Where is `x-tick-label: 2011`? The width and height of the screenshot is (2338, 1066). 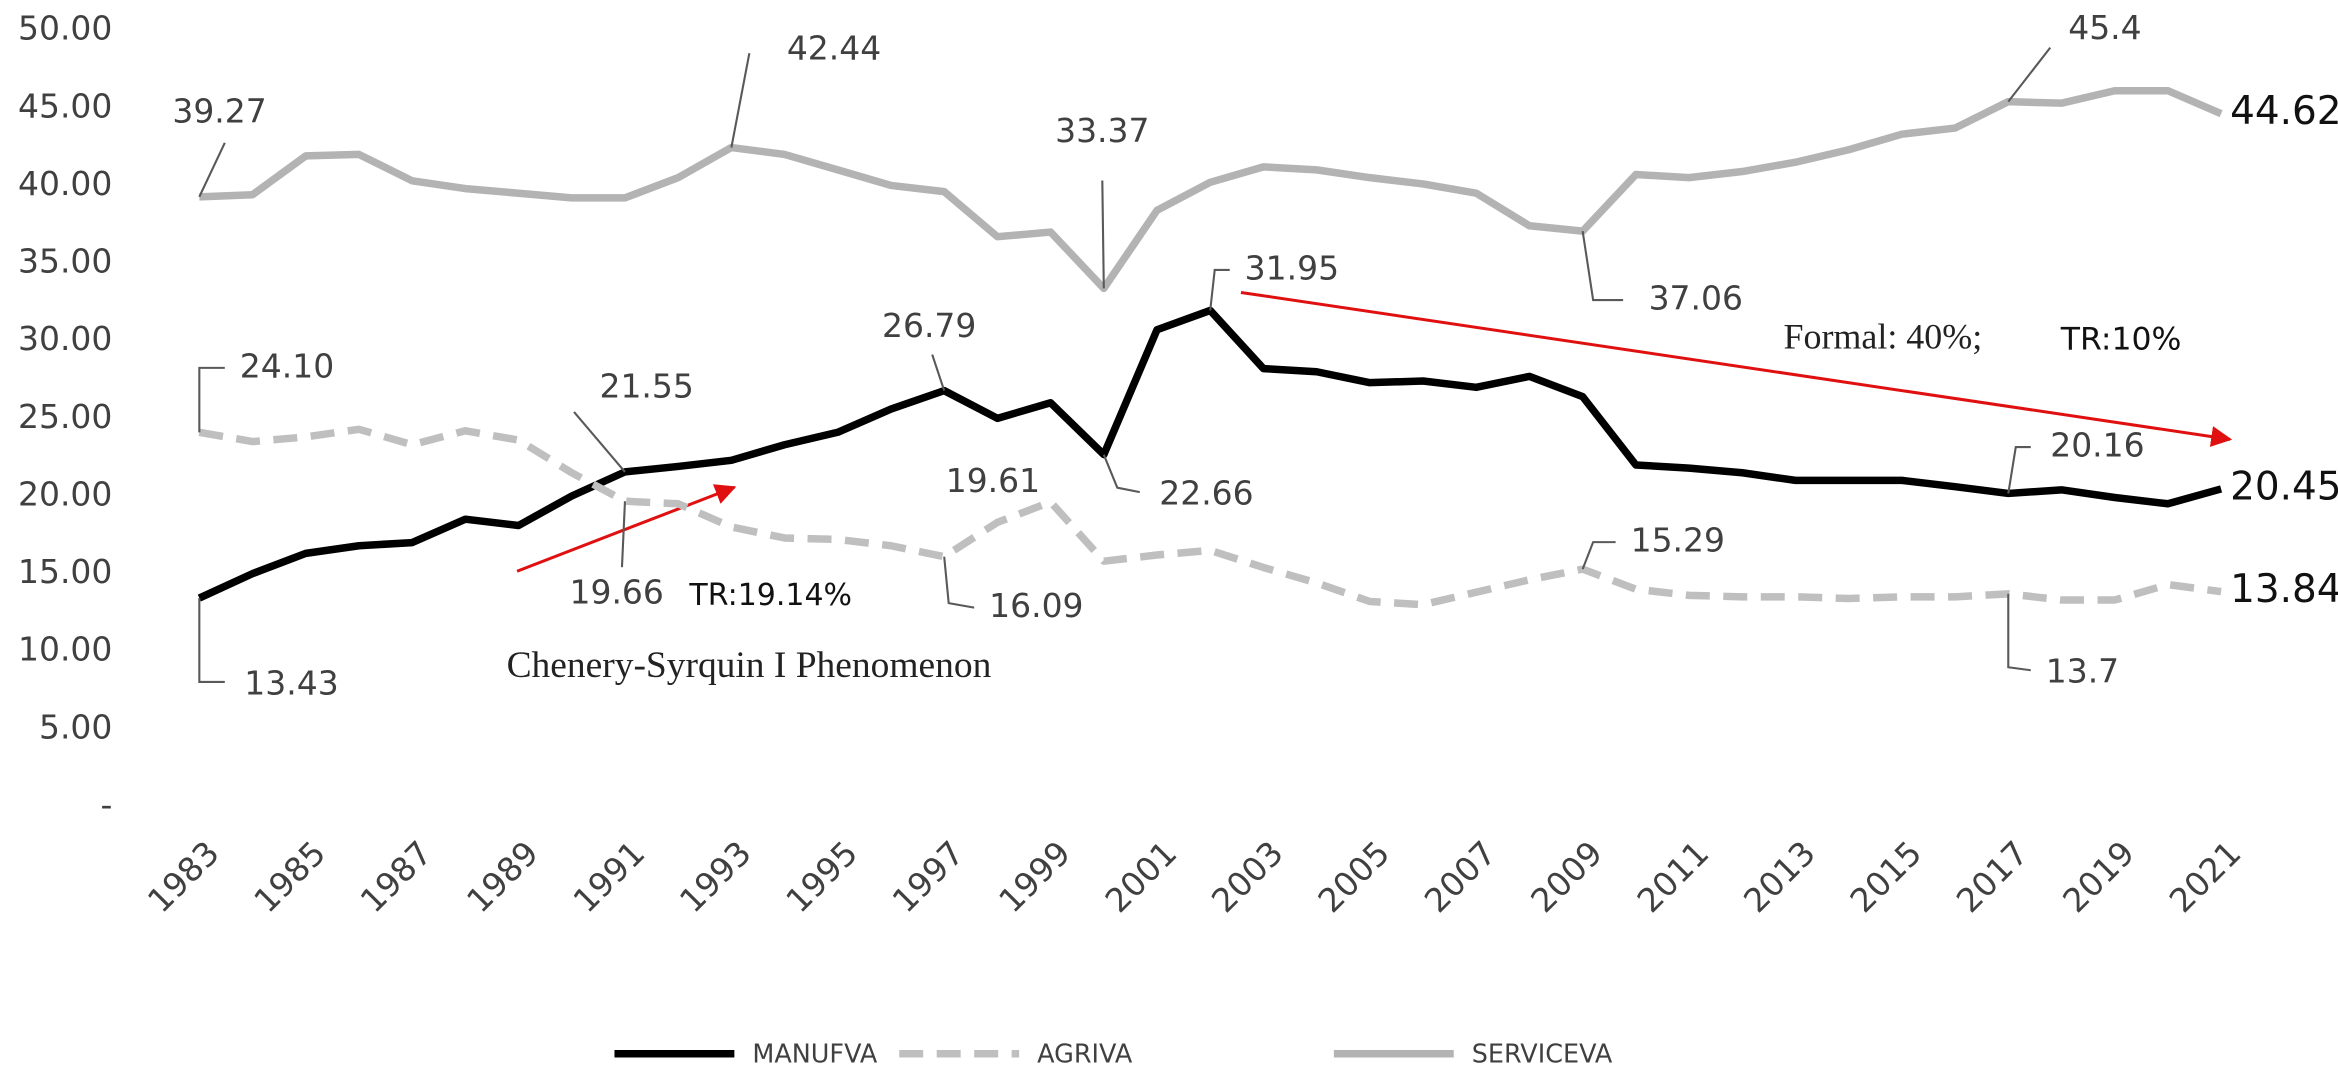 x-tick-label: 2011 is located at coordinates (1673, 876).